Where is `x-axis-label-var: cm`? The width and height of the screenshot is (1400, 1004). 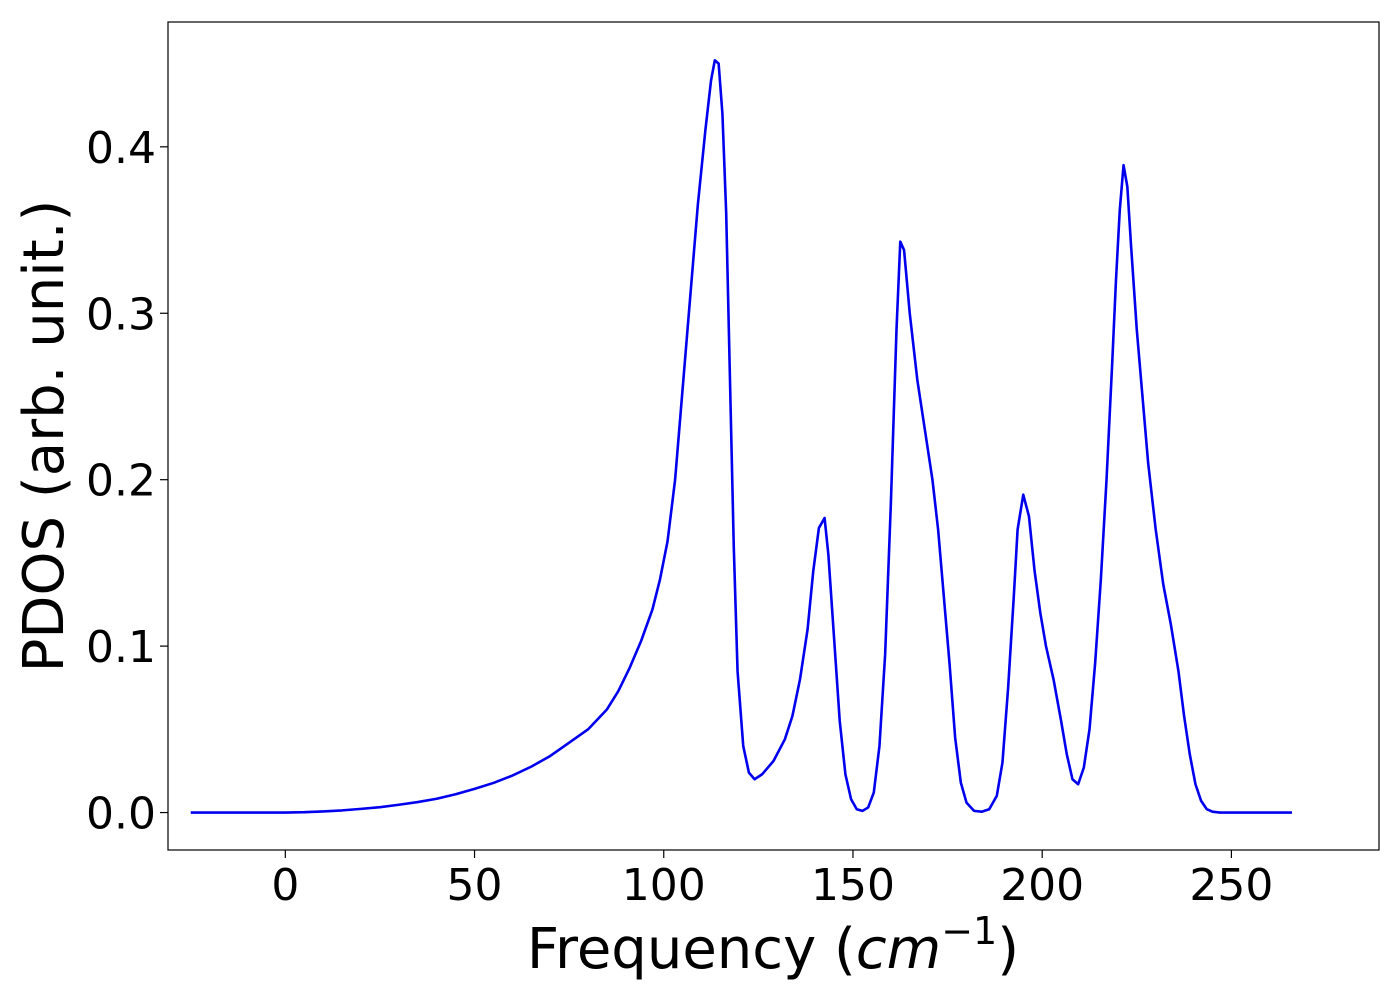
x-axis-label-var: cm is located at coordinates (898, 949).